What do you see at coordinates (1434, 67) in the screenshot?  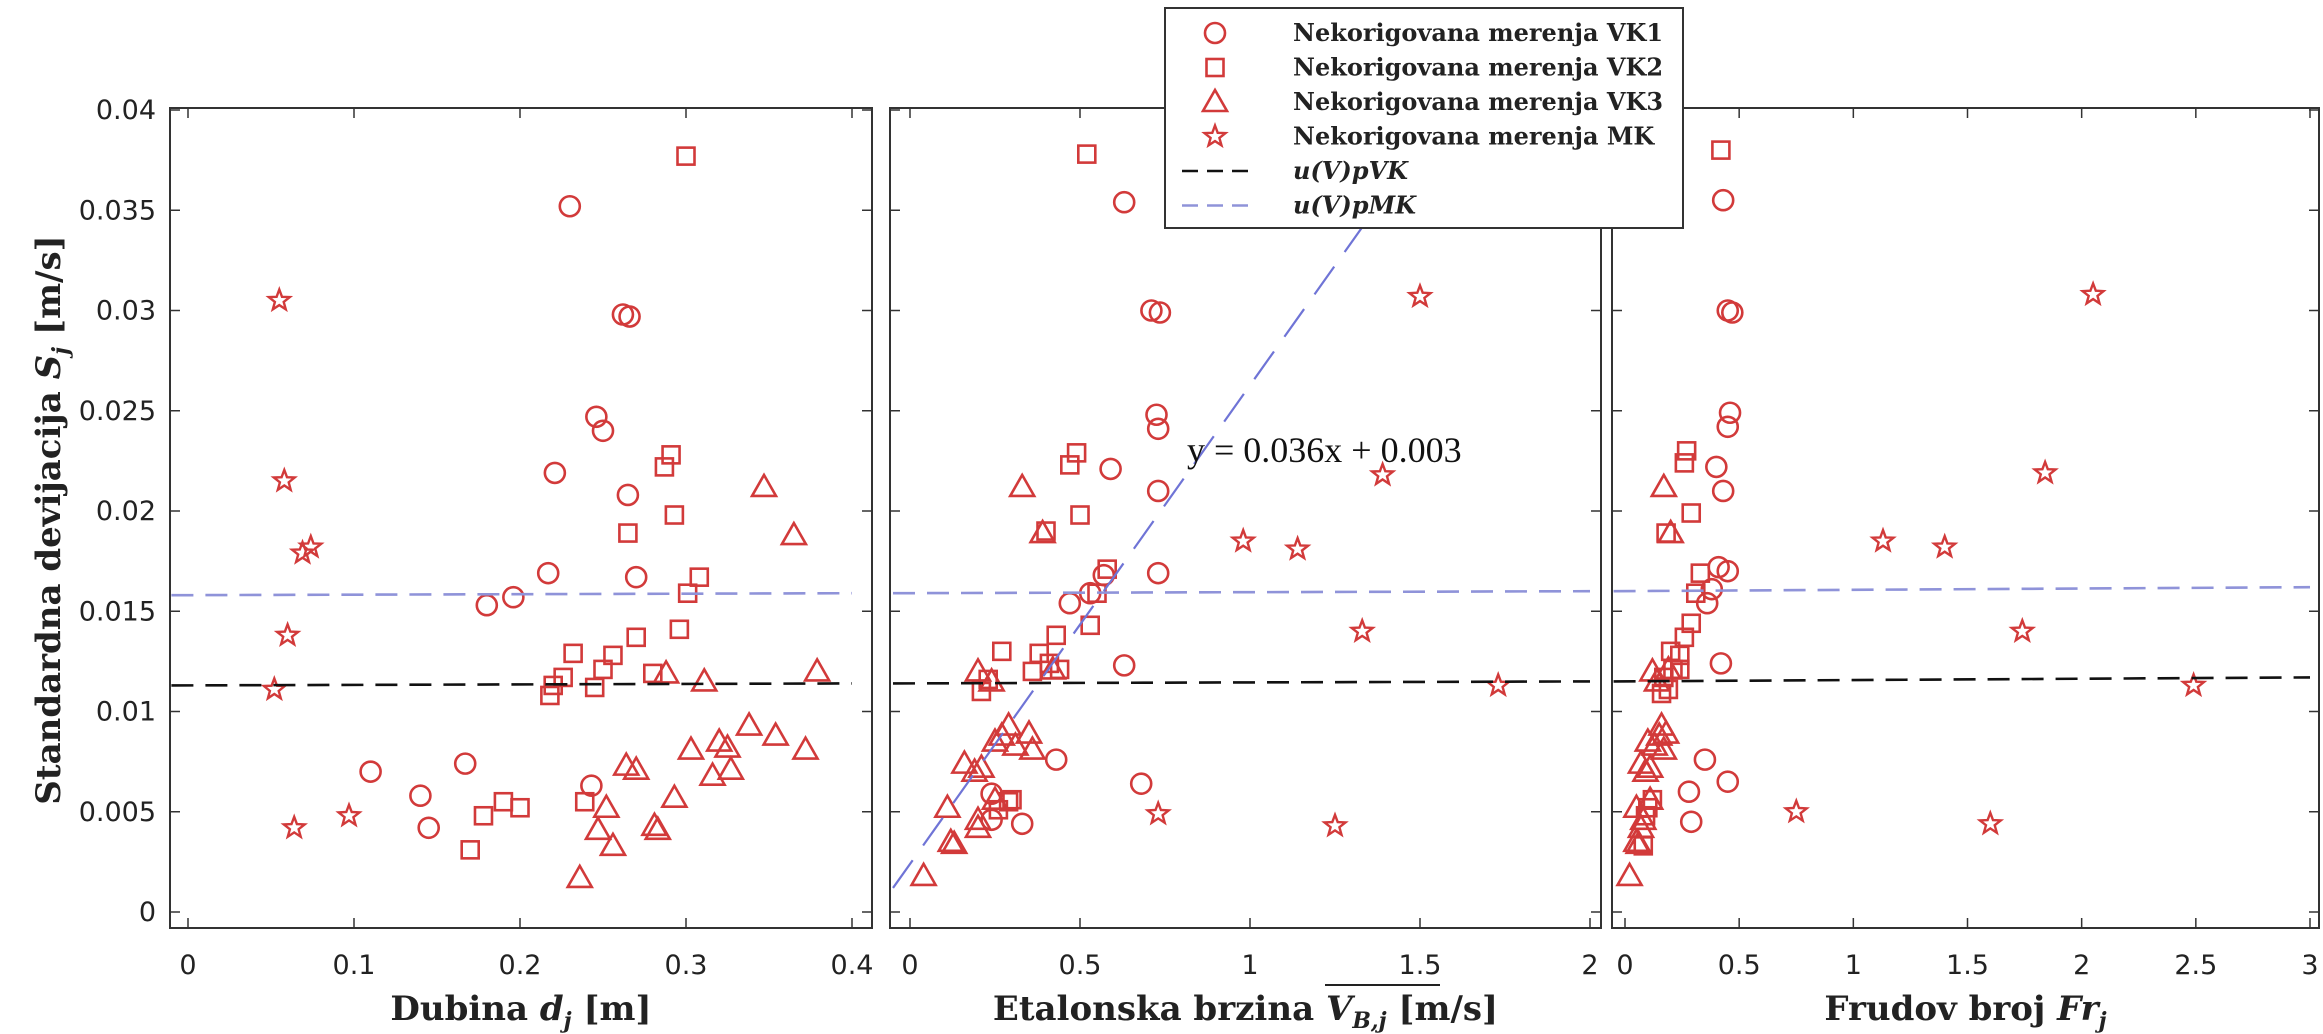 I see `legend-entry: Nekorigovana merenja VK2` at bounding box center [1434, 67].